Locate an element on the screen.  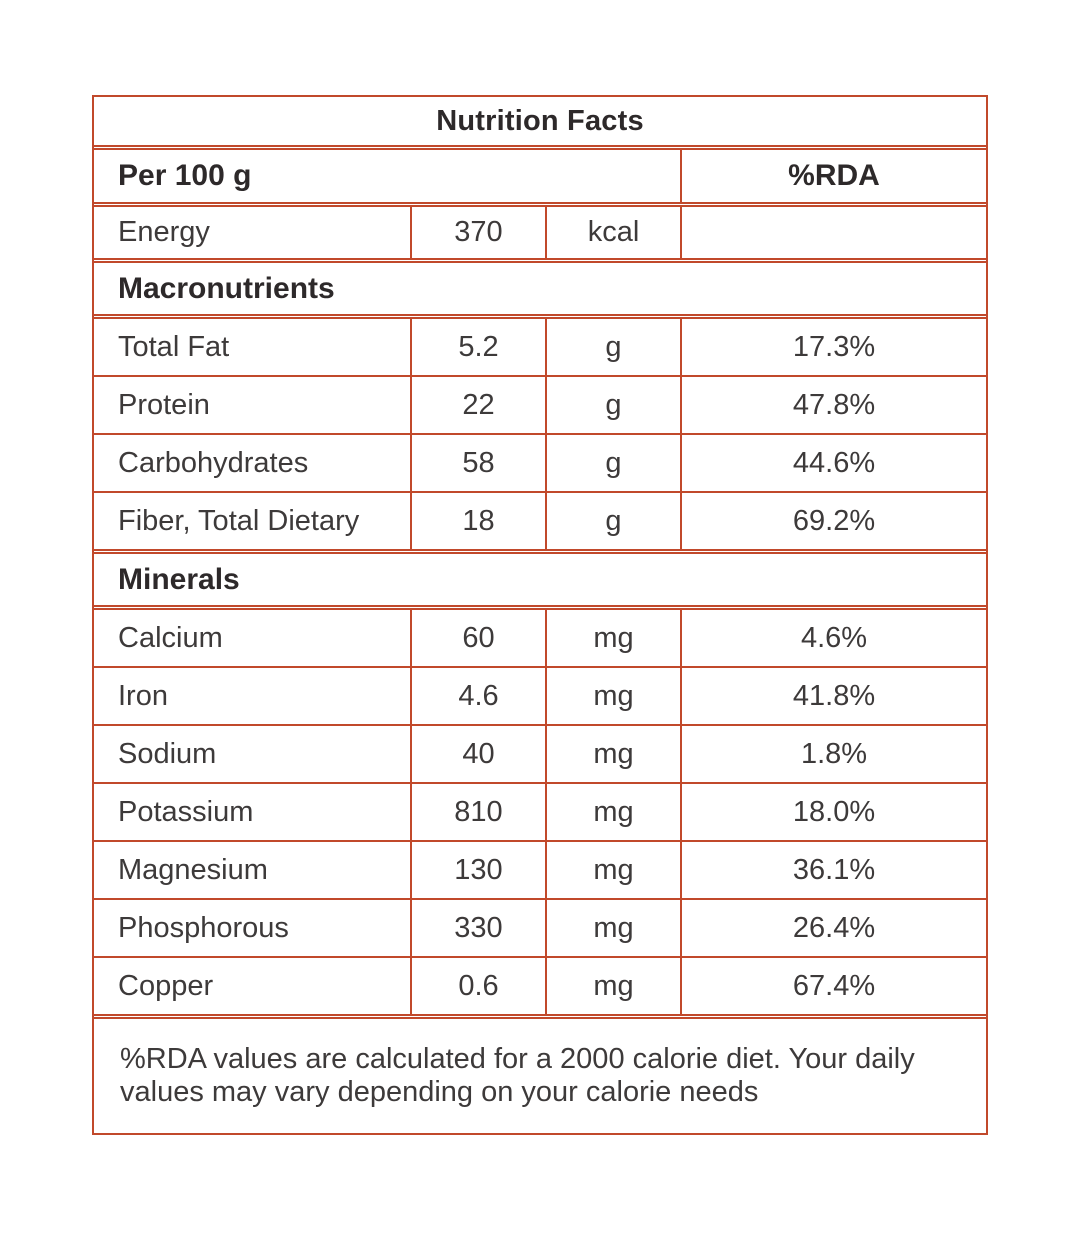
table-row: Calcium 60 mg 4.6% is located at coordinates (540, 638).